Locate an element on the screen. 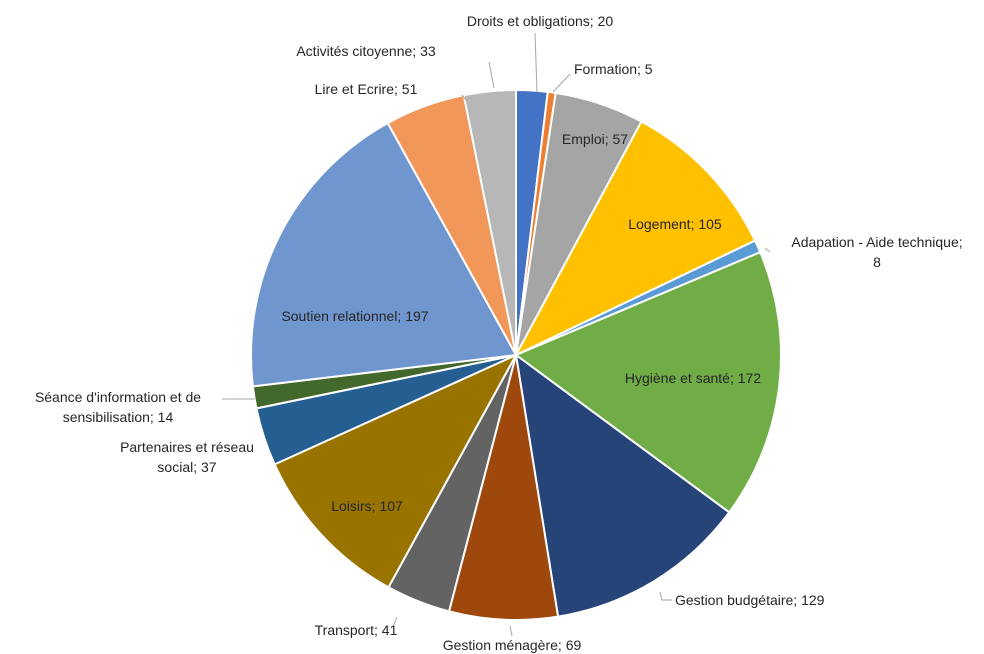 This screenshot has height=654, width=984. data-label-4: Adapation - Aide technique; 8 is located at coordinates (876, 252).